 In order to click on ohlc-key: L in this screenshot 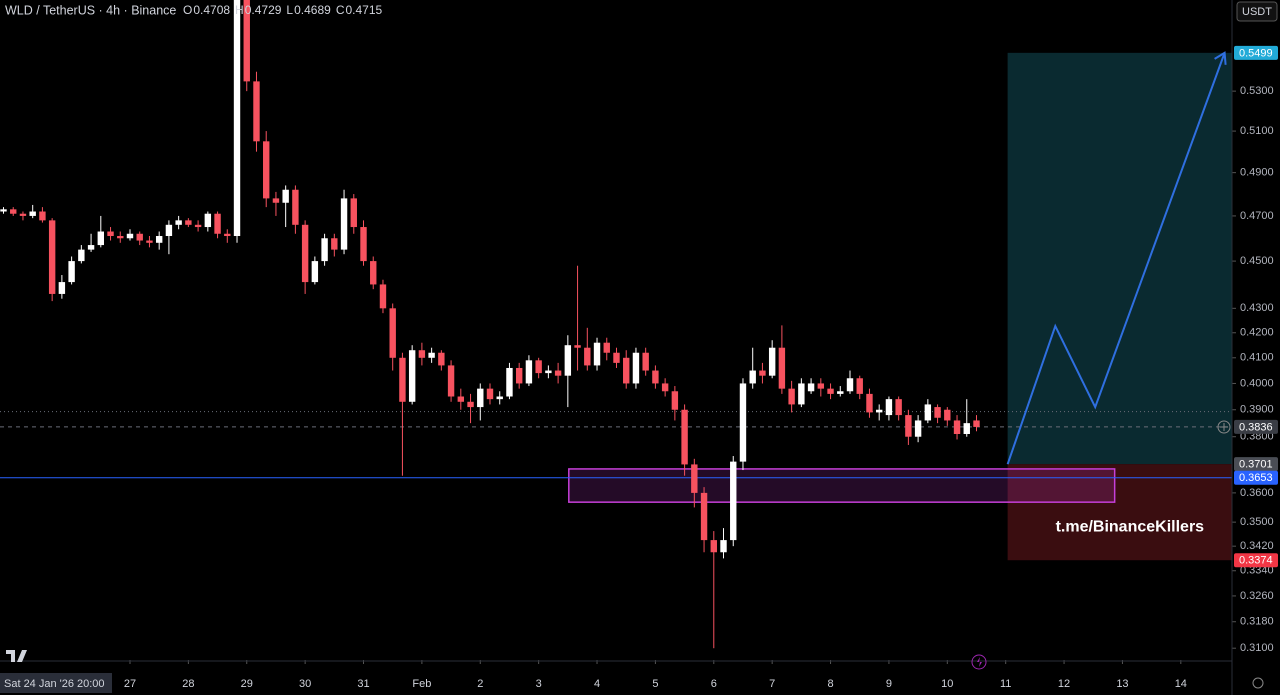, I will do `click(289, 10)`.